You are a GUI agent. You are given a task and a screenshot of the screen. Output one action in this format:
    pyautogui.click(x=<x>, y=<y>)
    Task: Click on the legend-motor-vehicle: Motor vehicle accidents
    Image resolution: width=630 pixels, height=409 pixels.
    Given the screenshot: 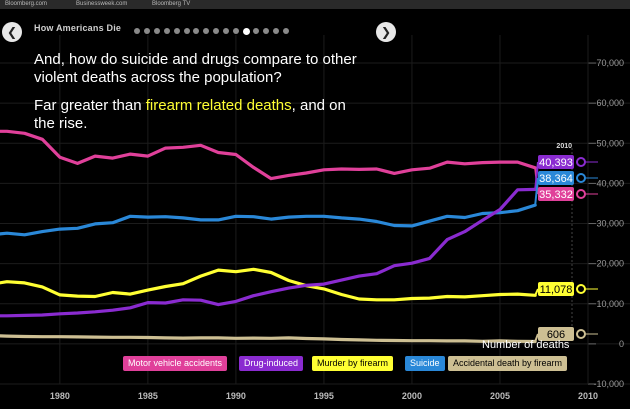 What is the action you would take?
    pyautogui.click(x=175, y=363)
    